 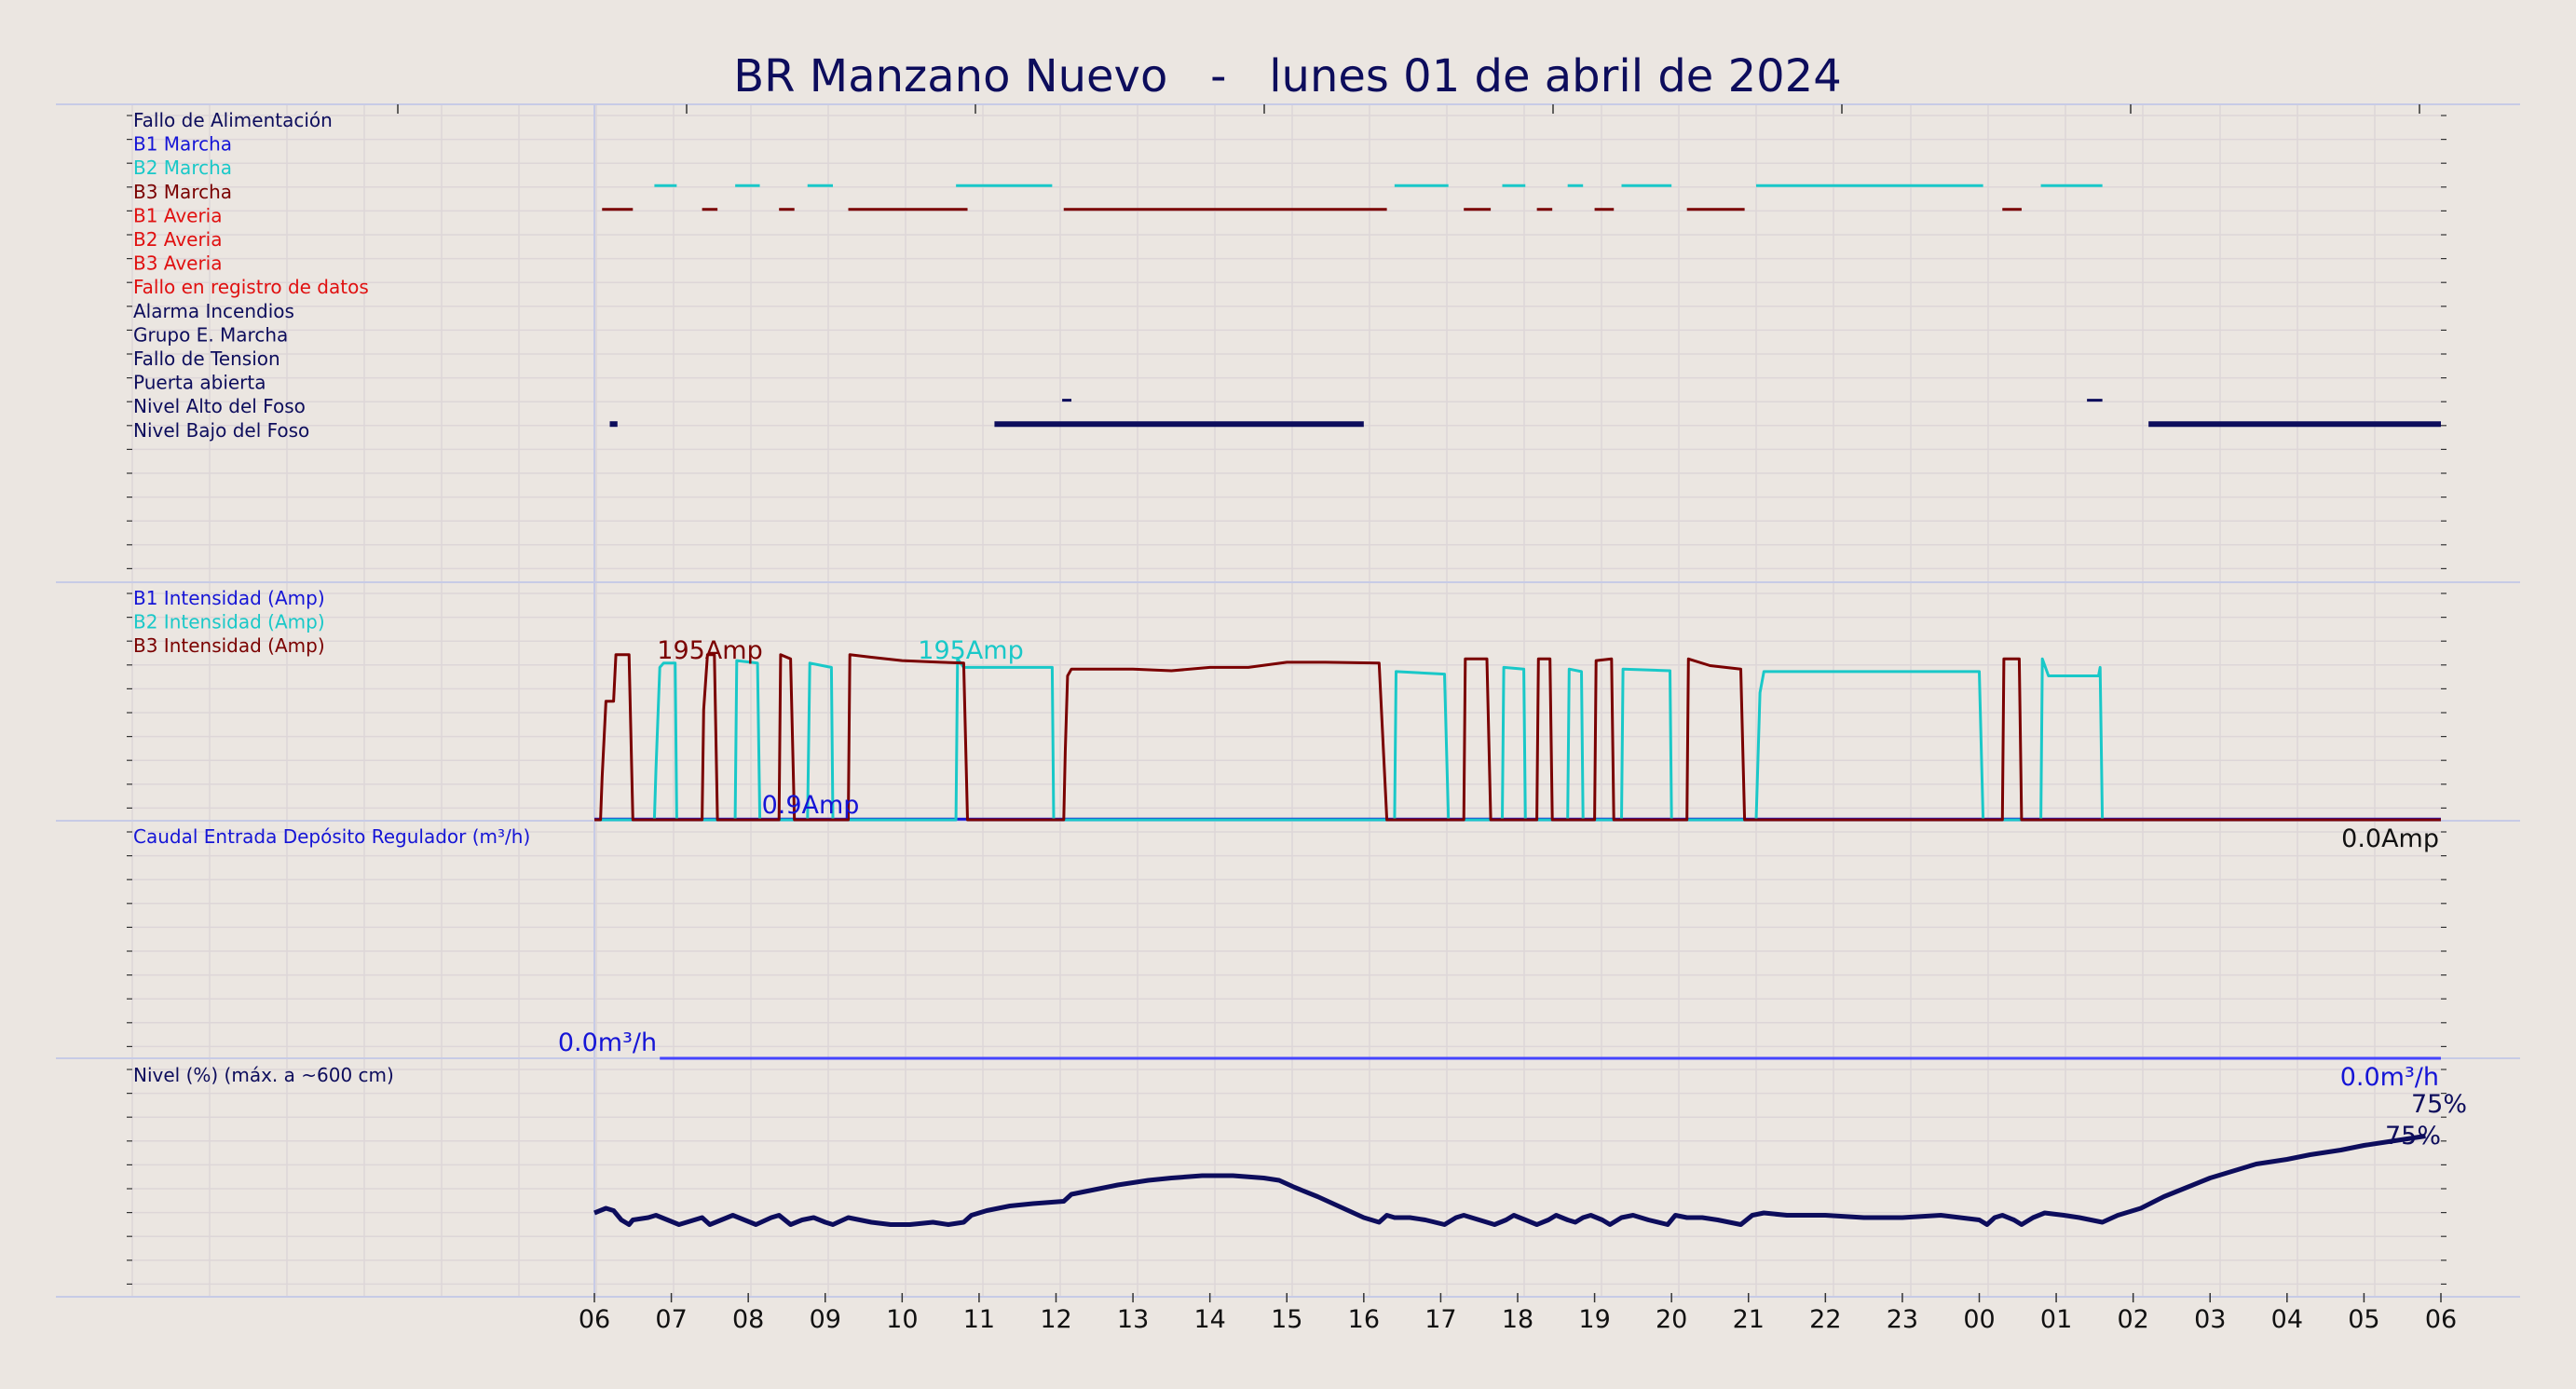 I want to click on flow-legend-label: Caudal Entrada Depósito Regulador (m³/h), so click(x=331, y=836).